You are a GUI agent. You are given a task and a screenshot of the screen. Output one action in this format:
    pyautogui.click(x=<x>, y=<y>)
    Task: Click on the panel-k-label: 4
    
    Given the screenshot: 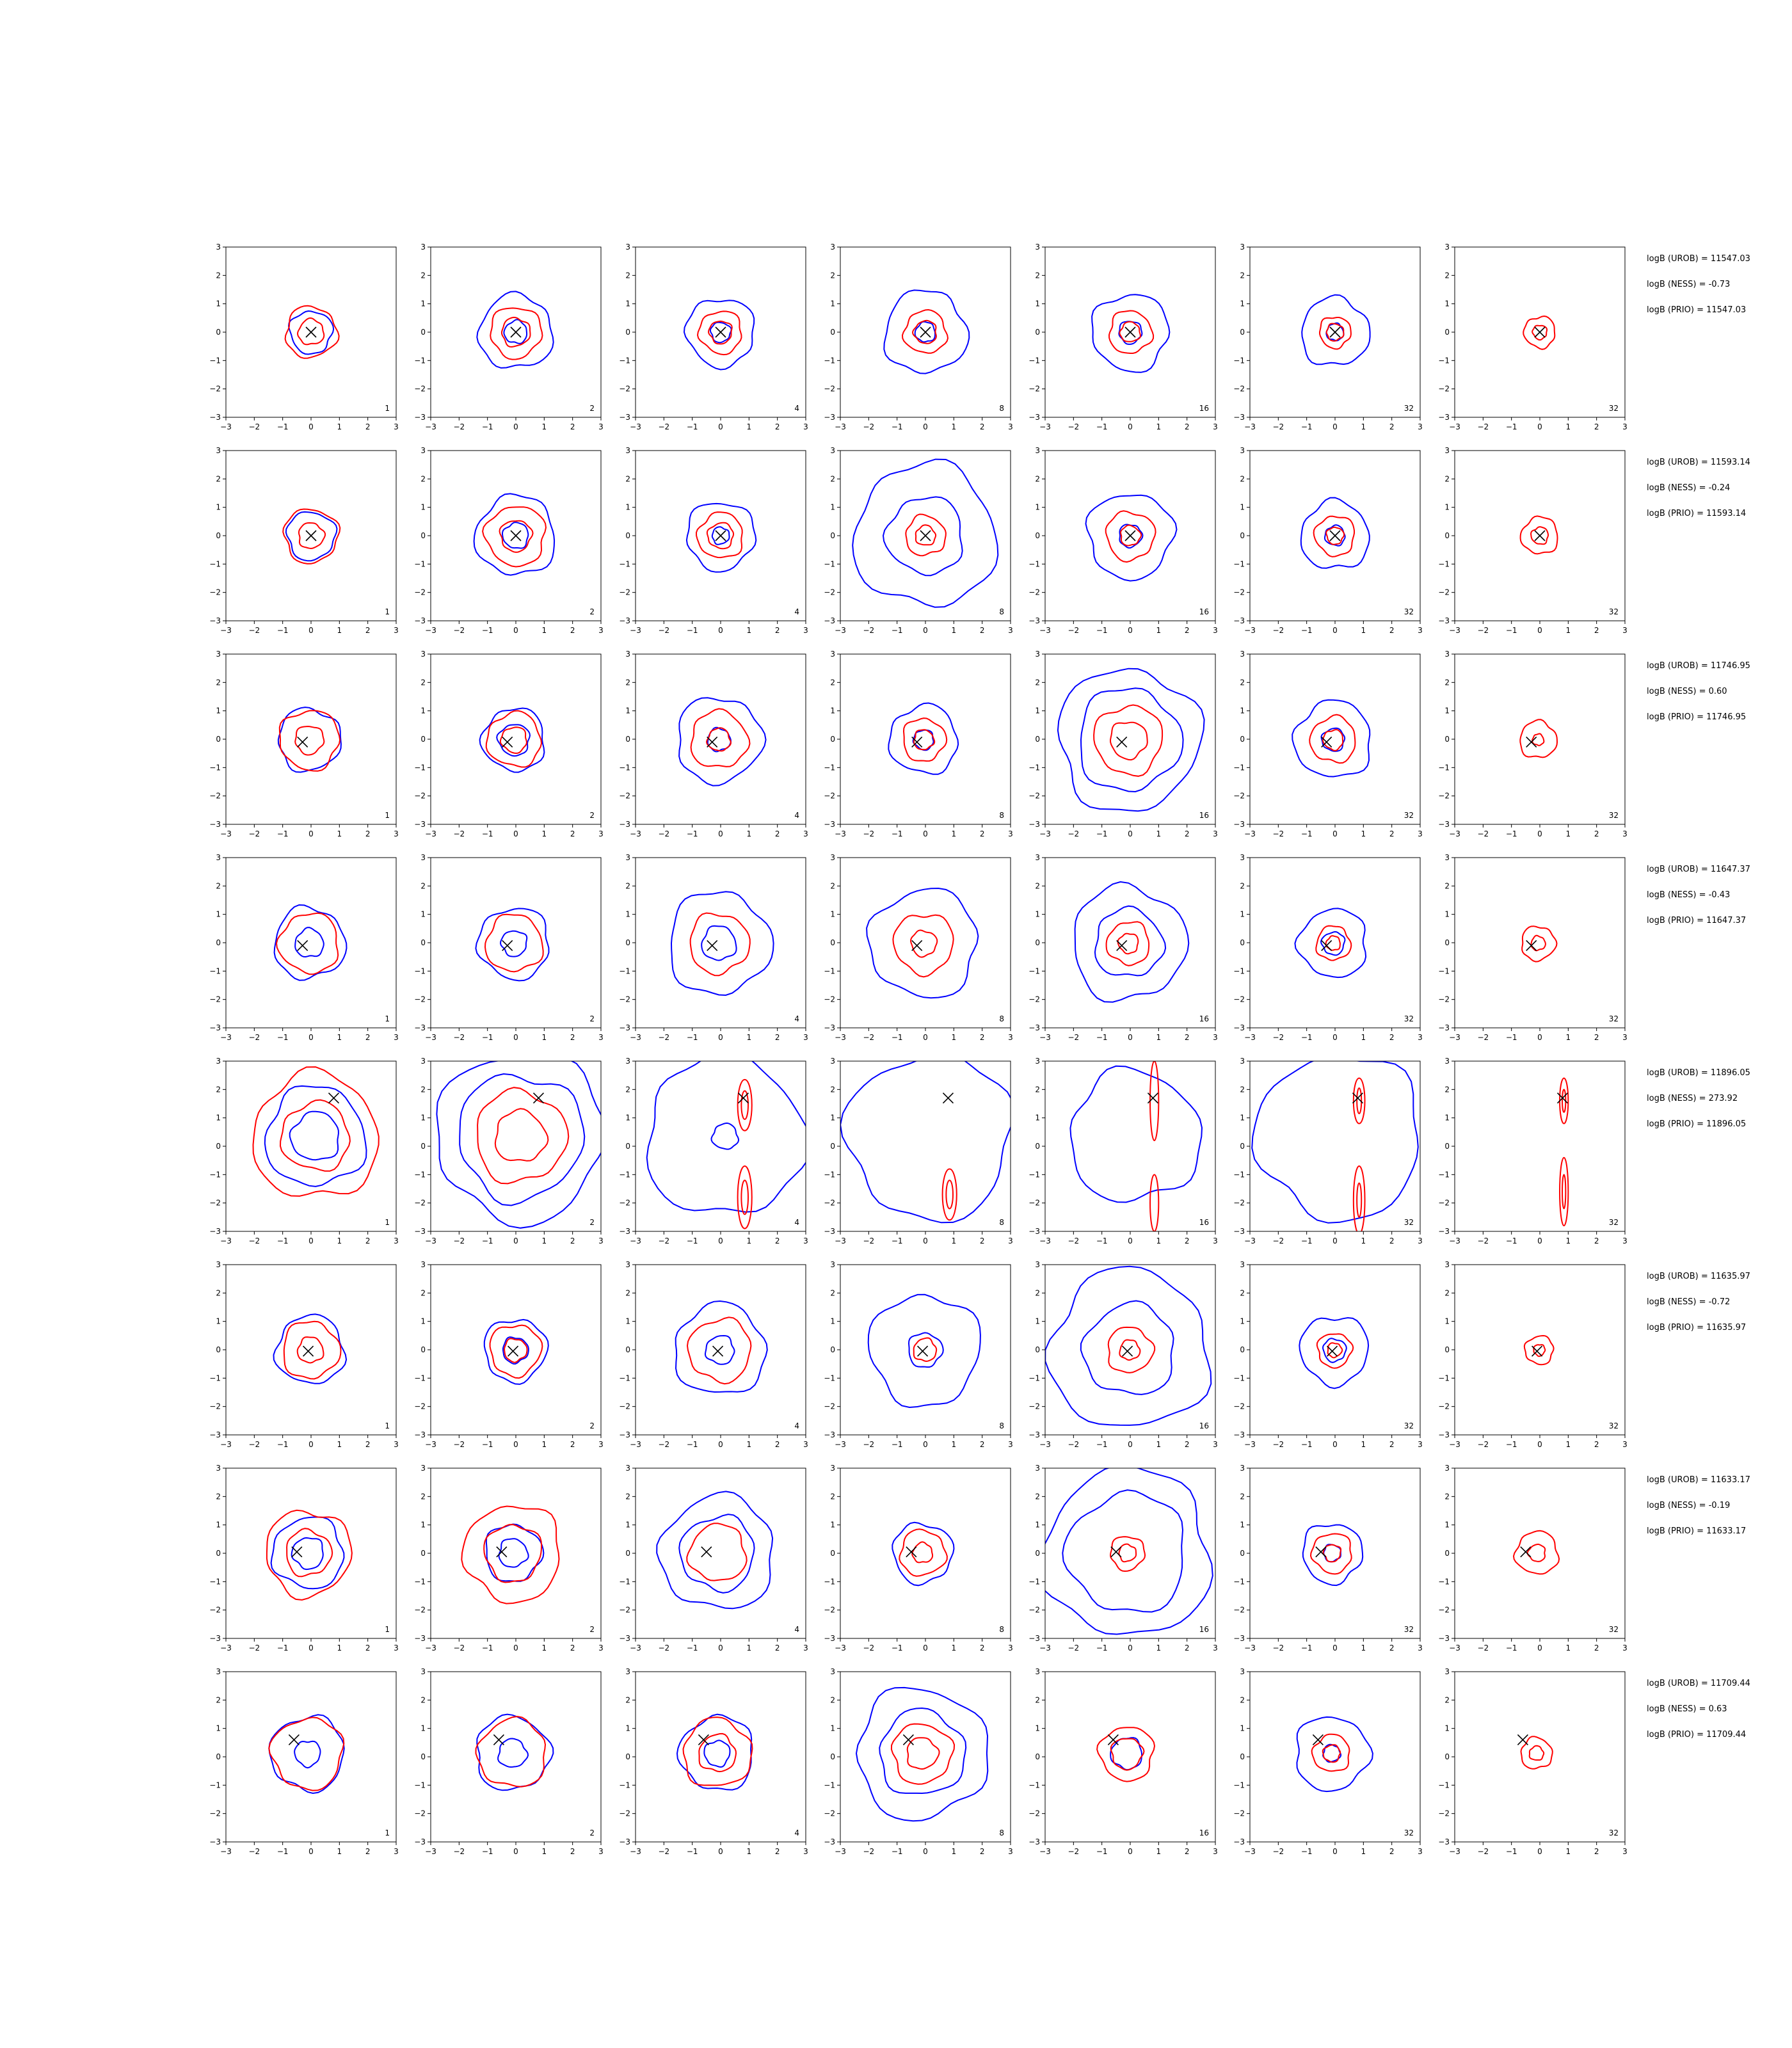 What is the action you would take?
    pyautogui.click(x=796, y=815)
    